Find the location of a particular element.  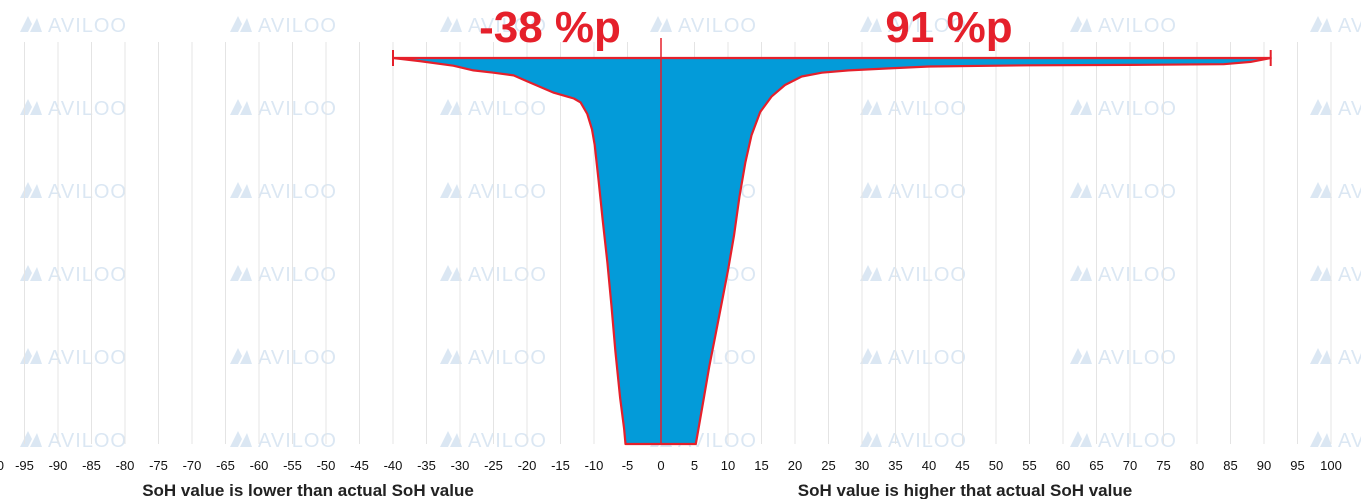

x-tick-label: -90 is located at coordinates (58, 465).